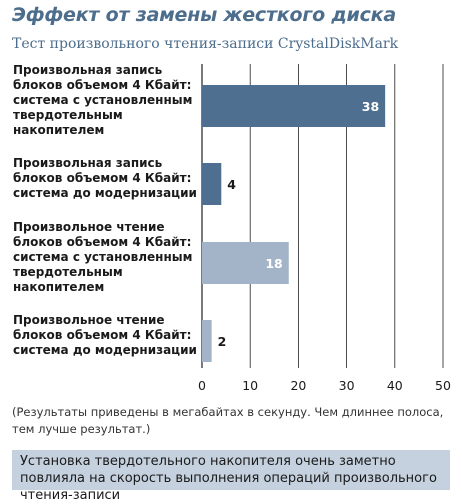 Image resolution: width=462 pixels, height=504 pixels. I want to click on bar-value-label: 2, so click(222, 341).